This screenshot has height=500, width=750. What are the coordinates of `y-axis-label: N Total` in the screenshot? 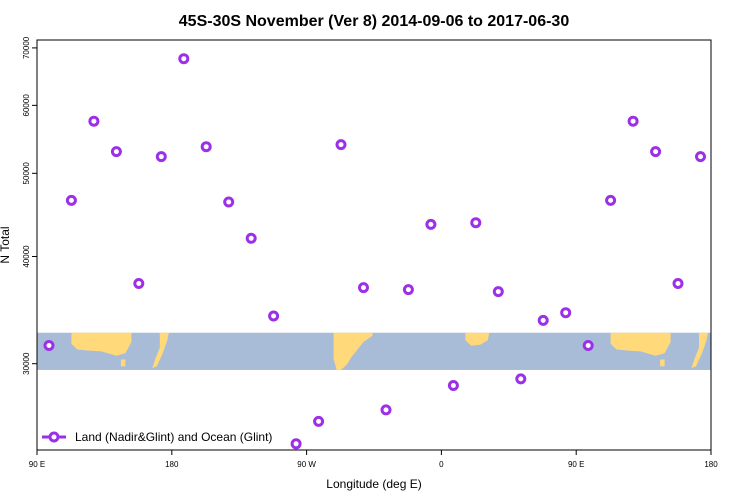 It's located at (6, 244).